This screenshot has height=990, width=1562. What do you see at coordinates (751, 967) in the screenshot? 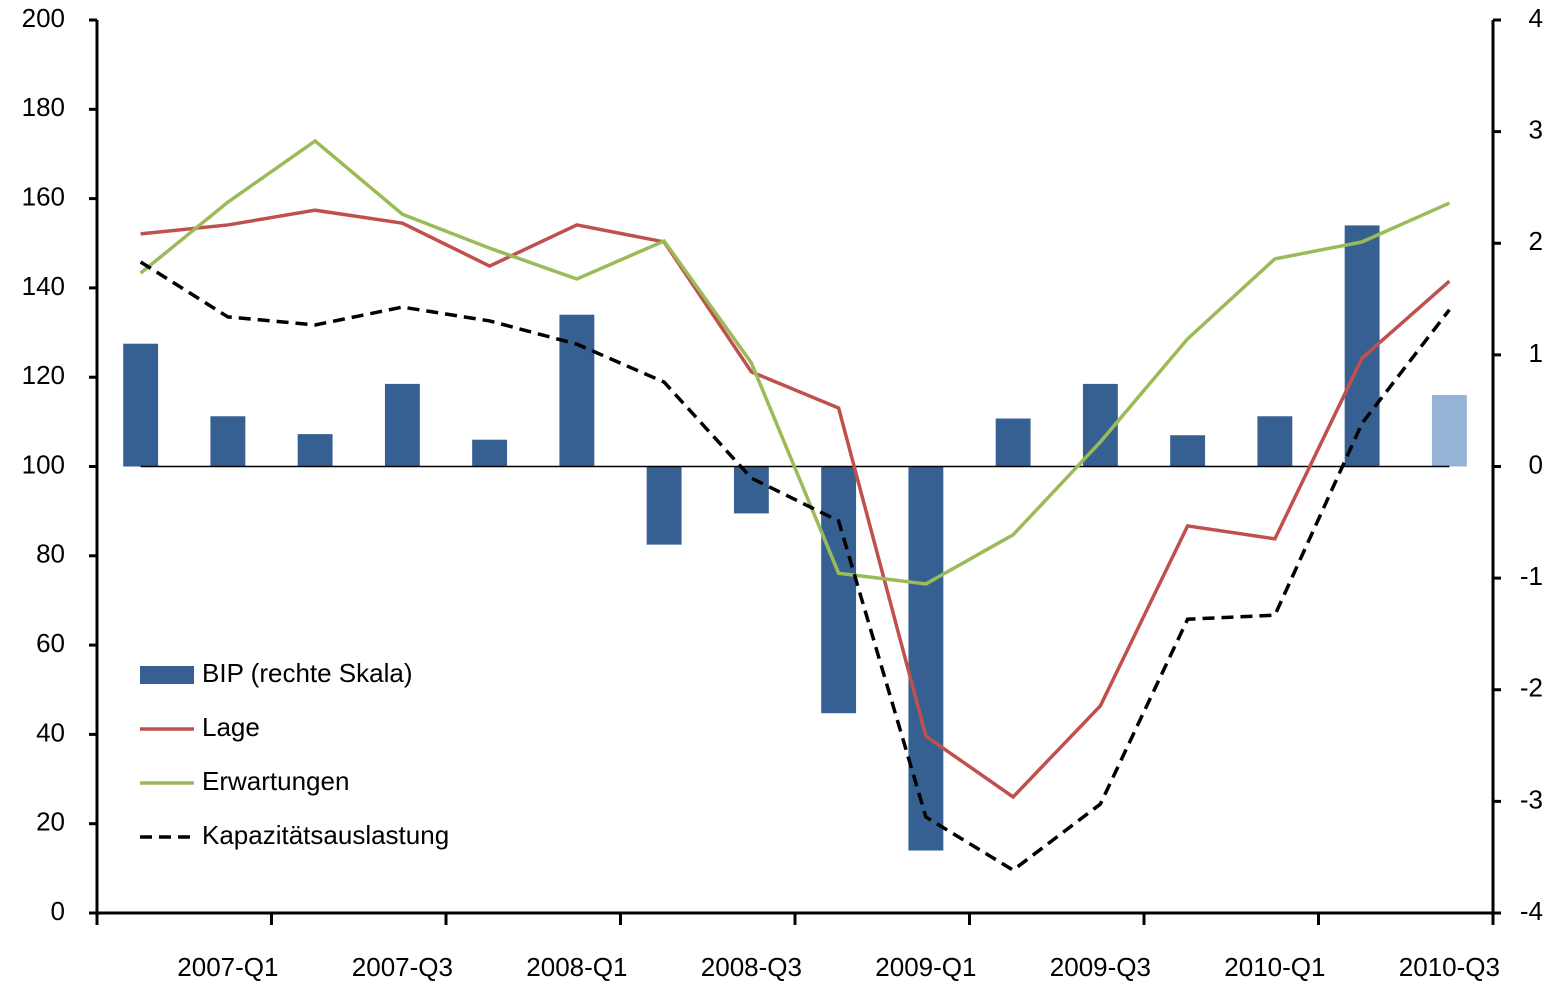
I see `x-tick-label: 2008-Q3` at bounding box center [751, 967].